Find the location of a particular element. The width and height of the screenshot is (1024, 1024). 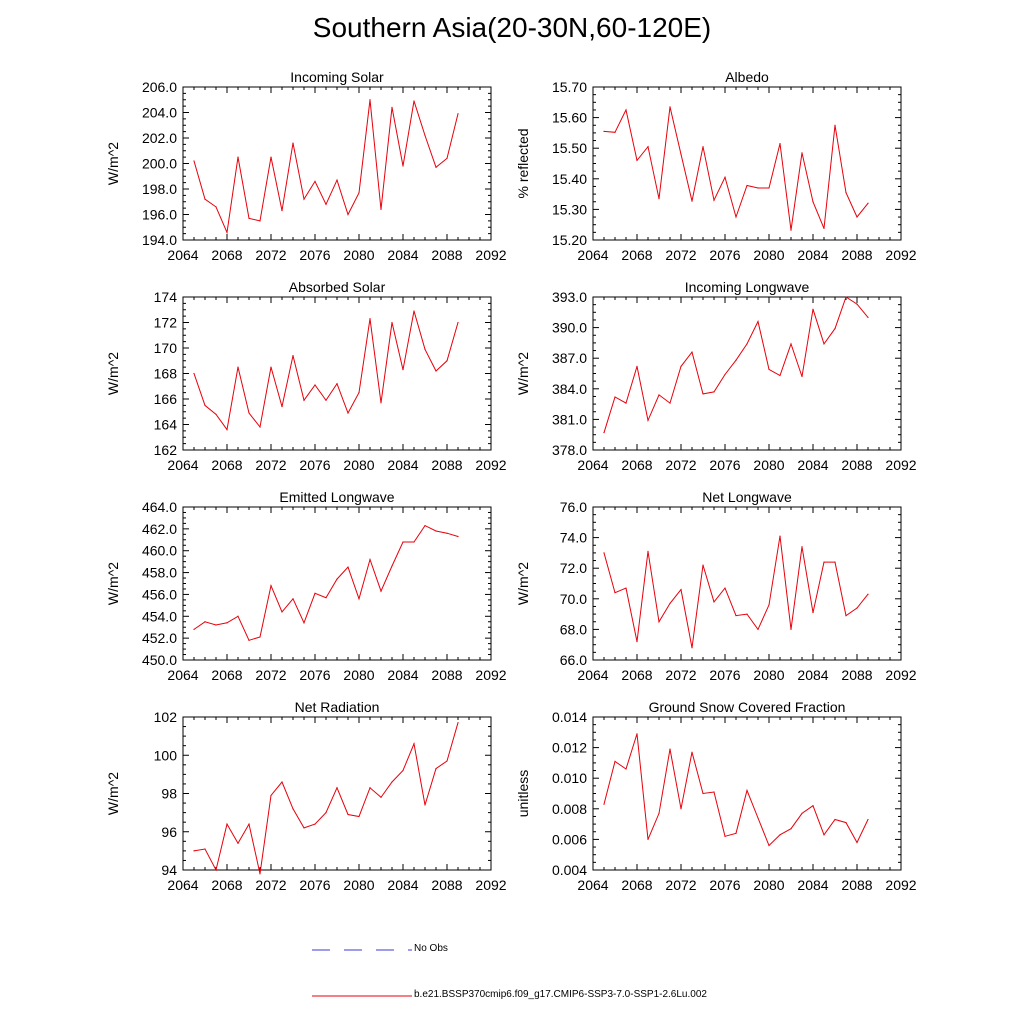

legend-model-swatch is located at coordinates (362, 996).